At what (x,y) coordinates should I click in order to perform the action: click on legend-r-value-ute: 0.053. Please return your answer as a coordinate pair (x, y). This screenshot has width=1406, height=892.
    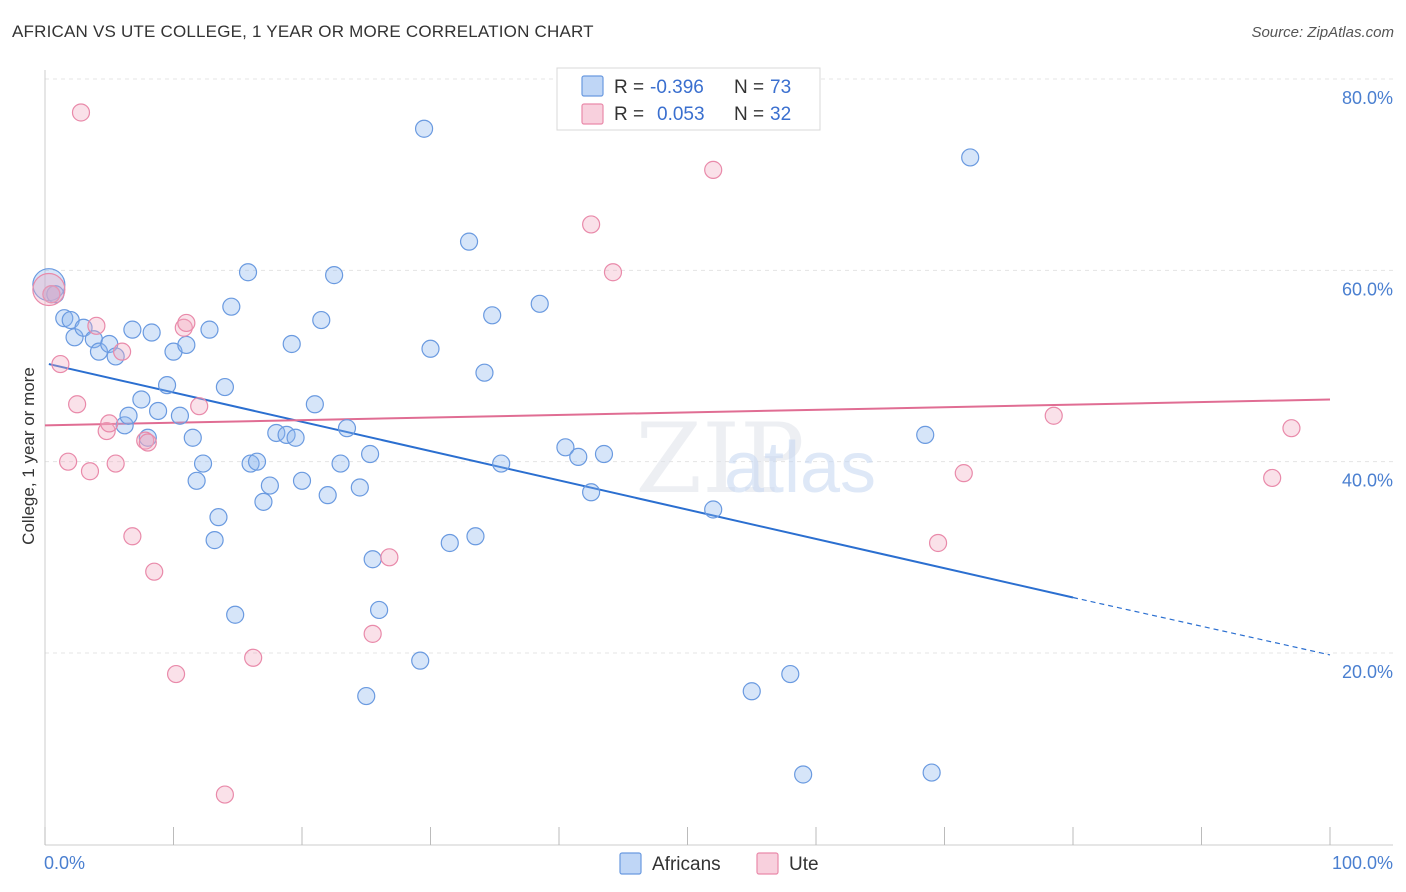
    Looking at the image, I should click on (681, 114).